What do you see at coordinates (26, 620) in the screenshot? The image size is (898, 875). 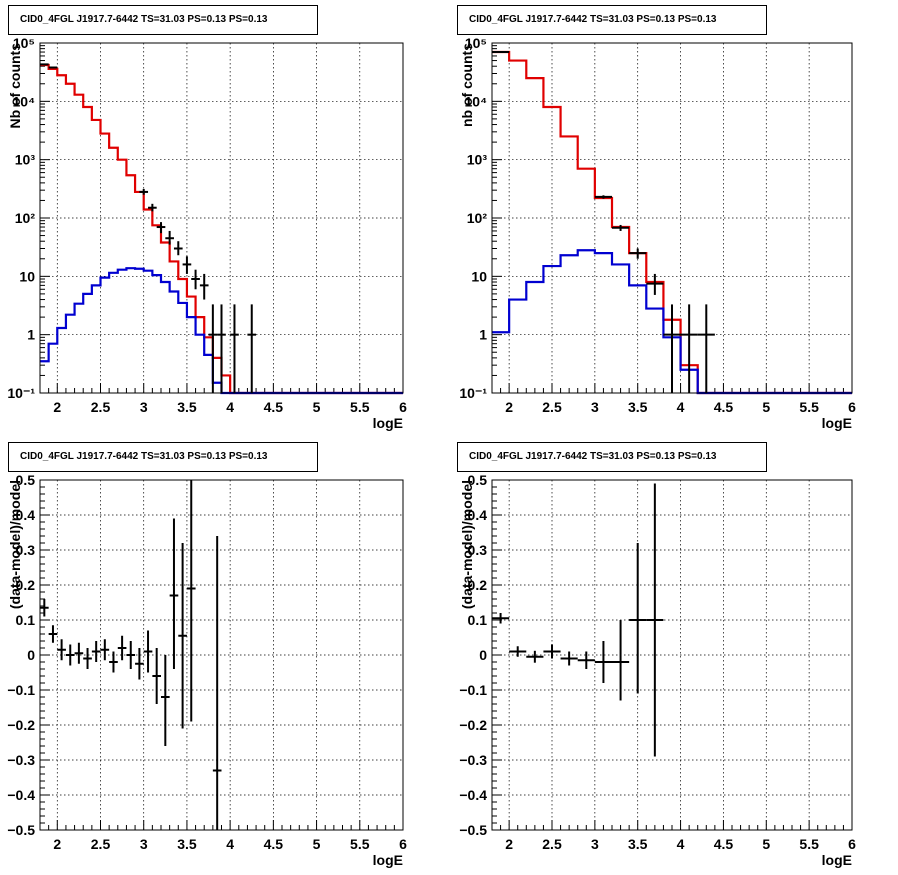 I see `y-tick-label: 0.1` at bounding box center [26, 620].